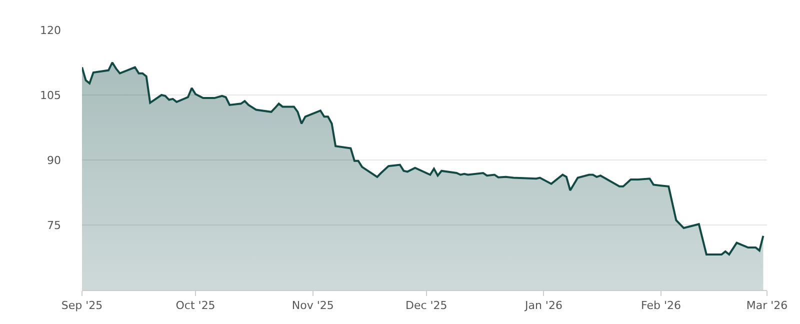 The width and height of the screenshot is (800, 324). What do you see at coordinates (543, 305) in the screenshot?
I see `x-tick-label: Jan '26` at bounding box center [543, 305].